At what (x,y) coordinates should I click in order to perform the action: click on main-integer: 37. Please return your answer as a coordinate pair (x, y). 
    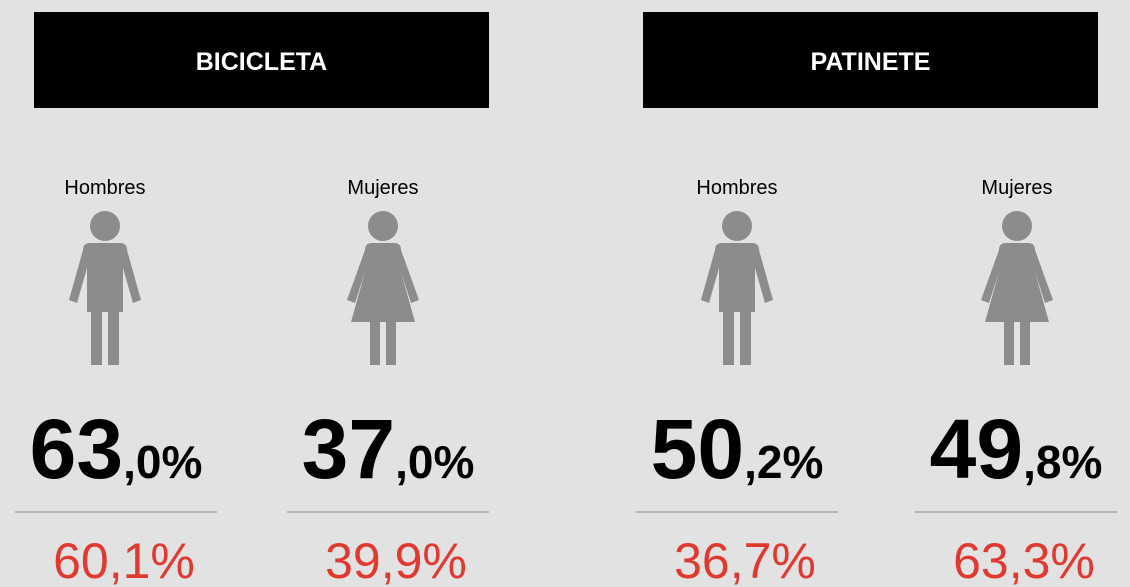
    Looking at the image, I should click on (348, 449).